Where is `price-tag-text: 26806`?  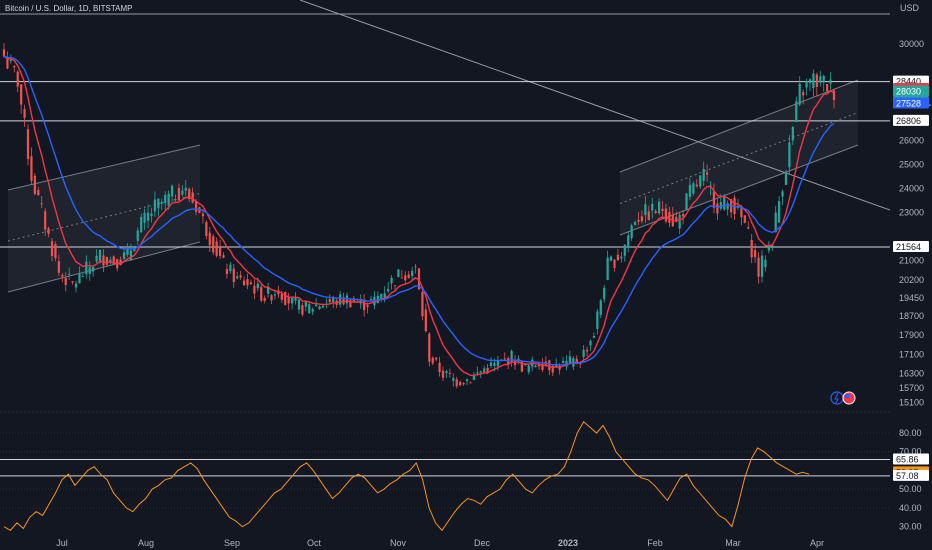 price-tag-text: 26806 is located at coordinates (908, 121).